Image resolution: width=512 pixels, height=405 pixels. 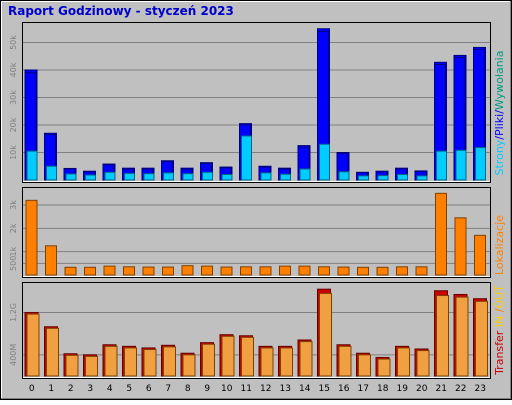 I want to click on legend-transfer: Transfer IN /OUT, so click(x=499, y=330).